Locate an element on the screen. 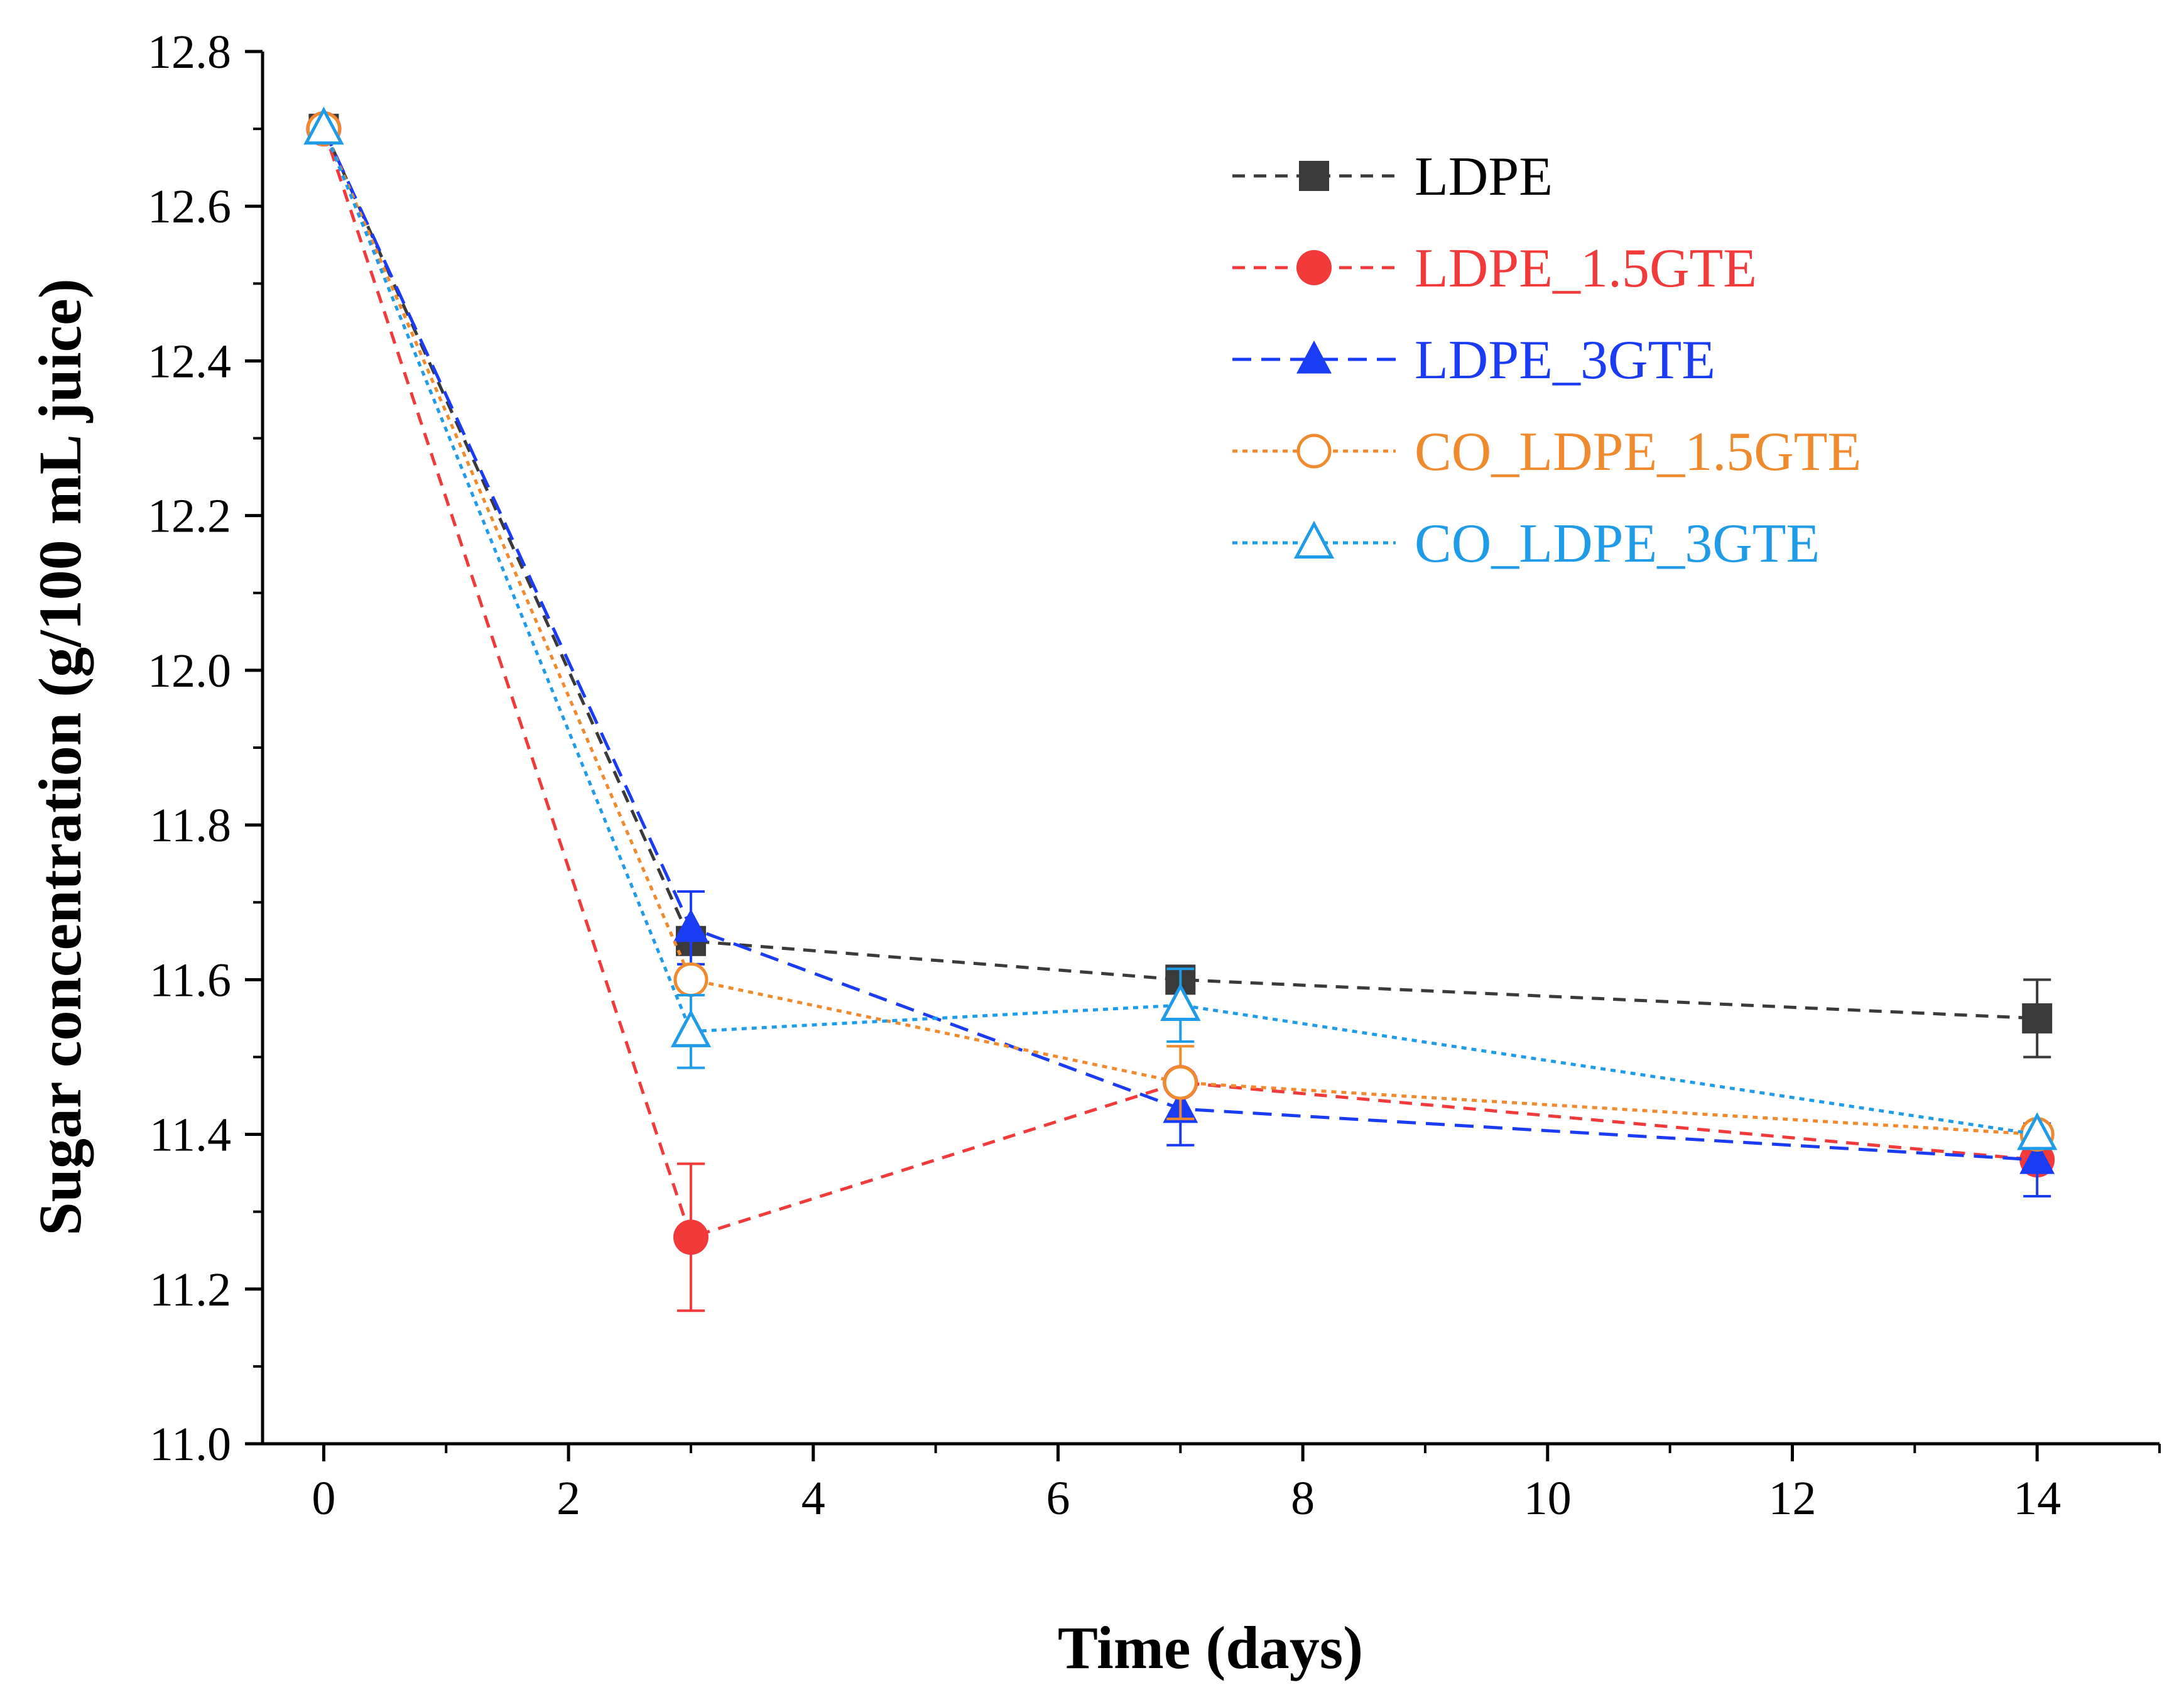  y-tick-label: 11.0 is located at coordinates (190, 1445).